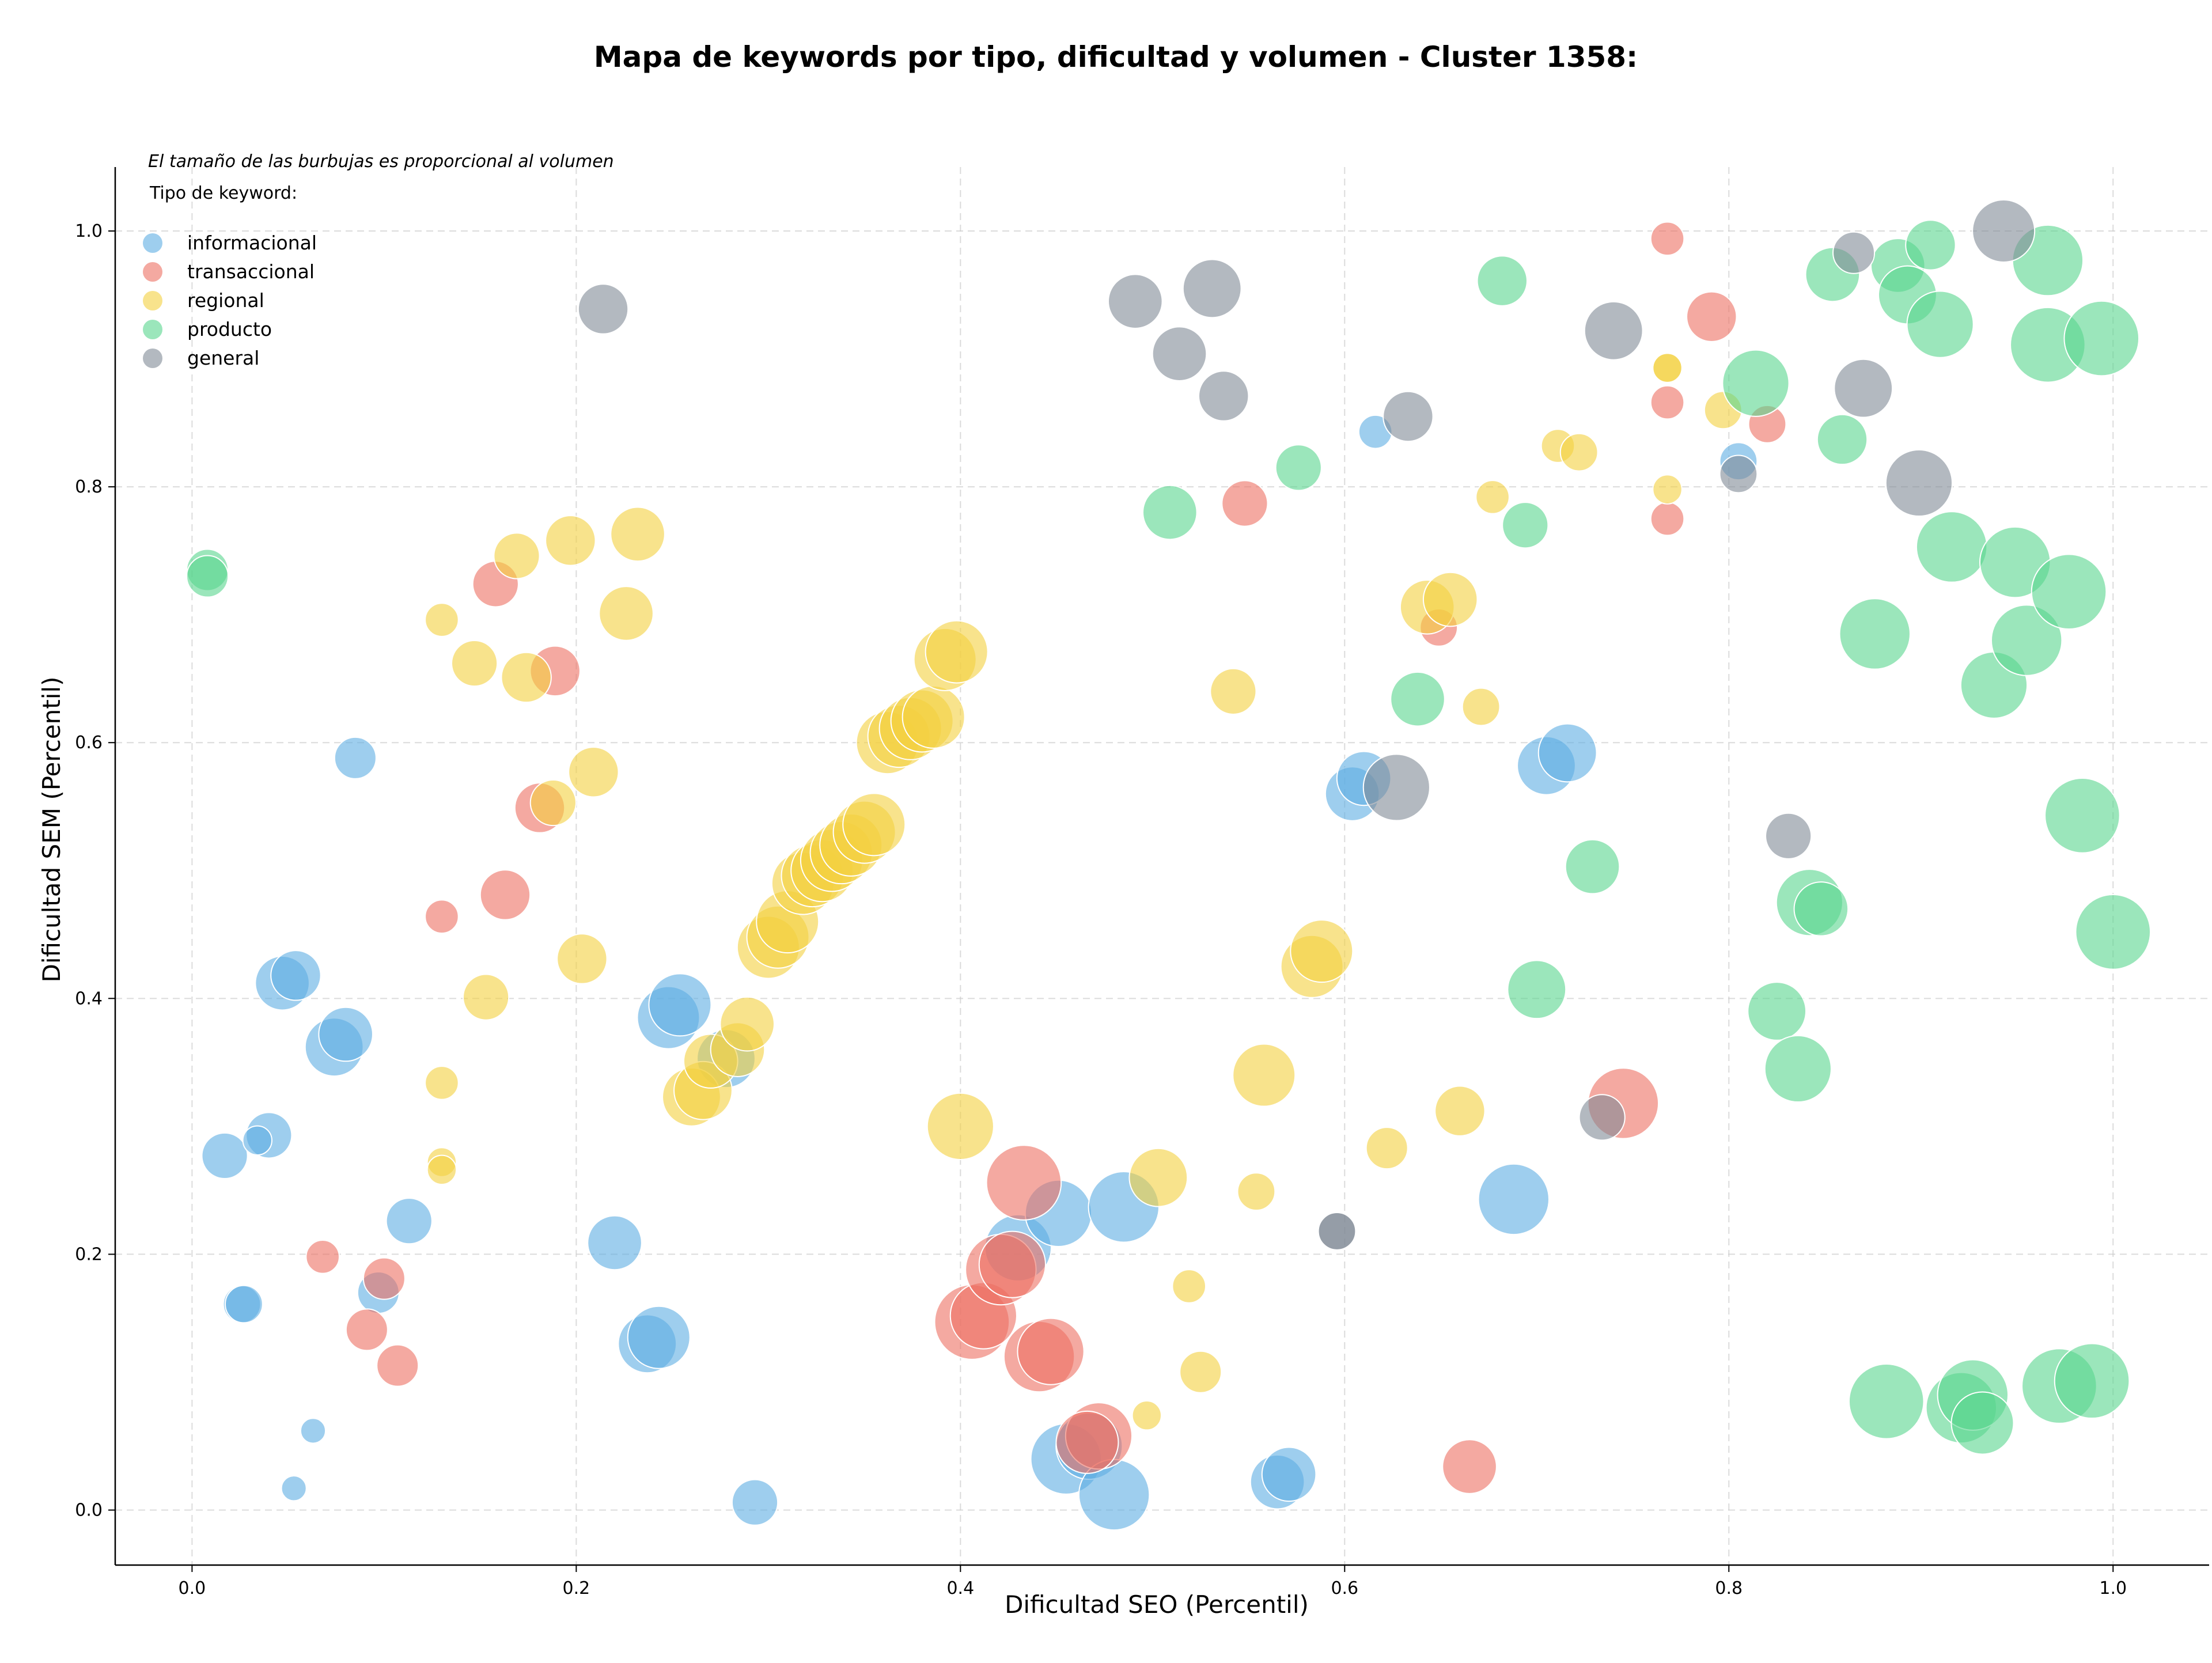 This screenshot has width=2212, height=1663. What do you see at coordinates (229, 329) in the screenshot?
I see `legend-label-producto: producto` at bounding box center [229, 329].